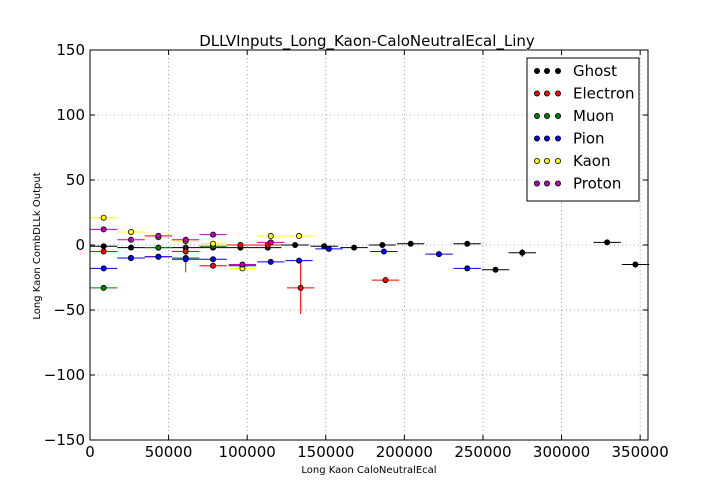 Image resolution: width=720 pixels, height=504 pixels. What do you see at coordinates (90, 452) in the screenshot?
I see `x-tick-label: 0` at bounding box center [90, 452].